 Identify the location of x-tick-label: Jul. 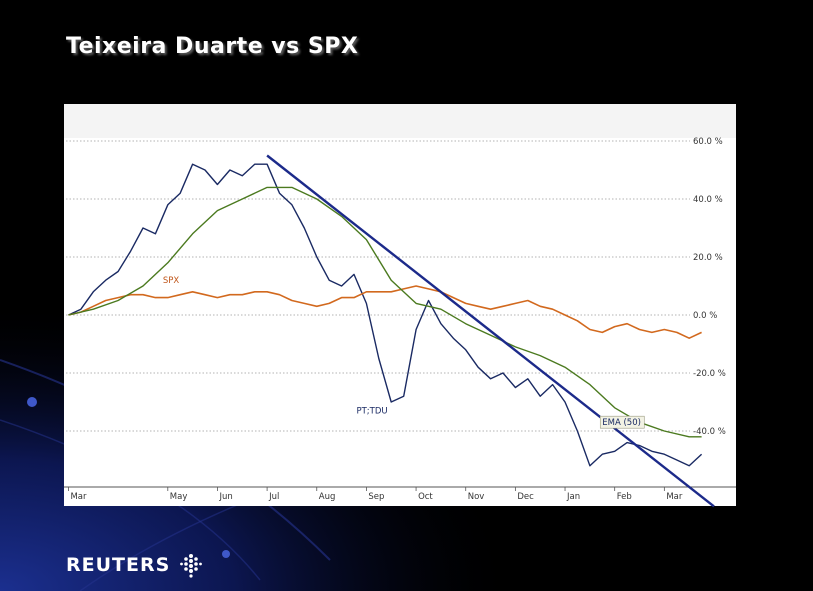
(273, 497).